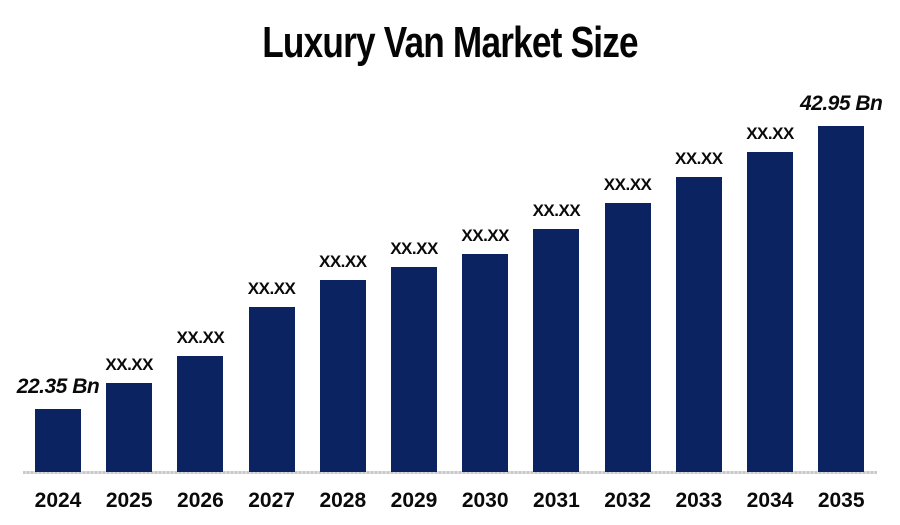  I want to click on data-label-2029: XX.XX, so click(414, 248).